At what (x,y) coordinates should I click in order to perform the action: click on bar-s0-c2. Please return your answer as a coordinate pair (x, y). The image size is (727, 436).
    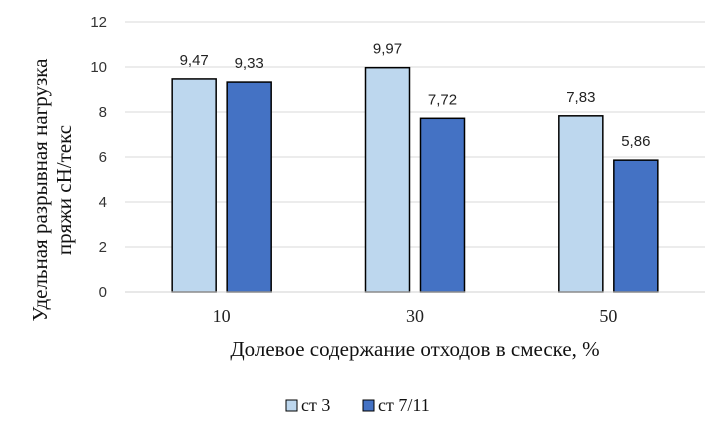
    Looking at the image, I should click on (581, 204).